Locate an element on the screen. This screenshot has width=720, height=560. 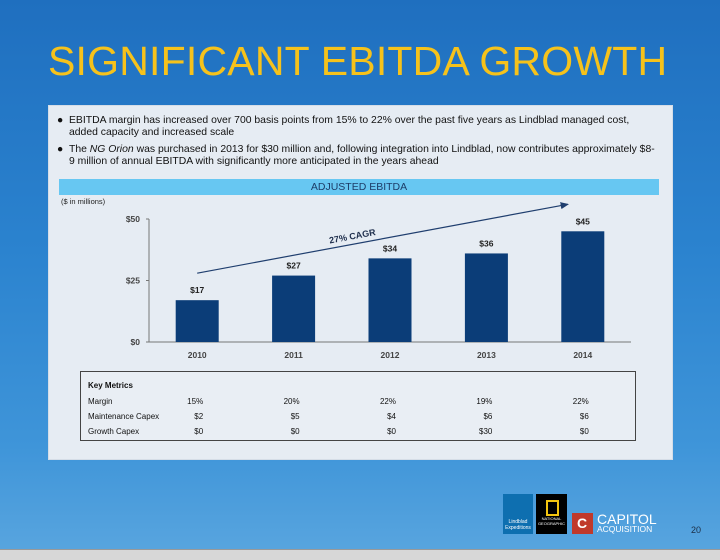
metrics-cell: $5 is located at coordinates (295, 416).